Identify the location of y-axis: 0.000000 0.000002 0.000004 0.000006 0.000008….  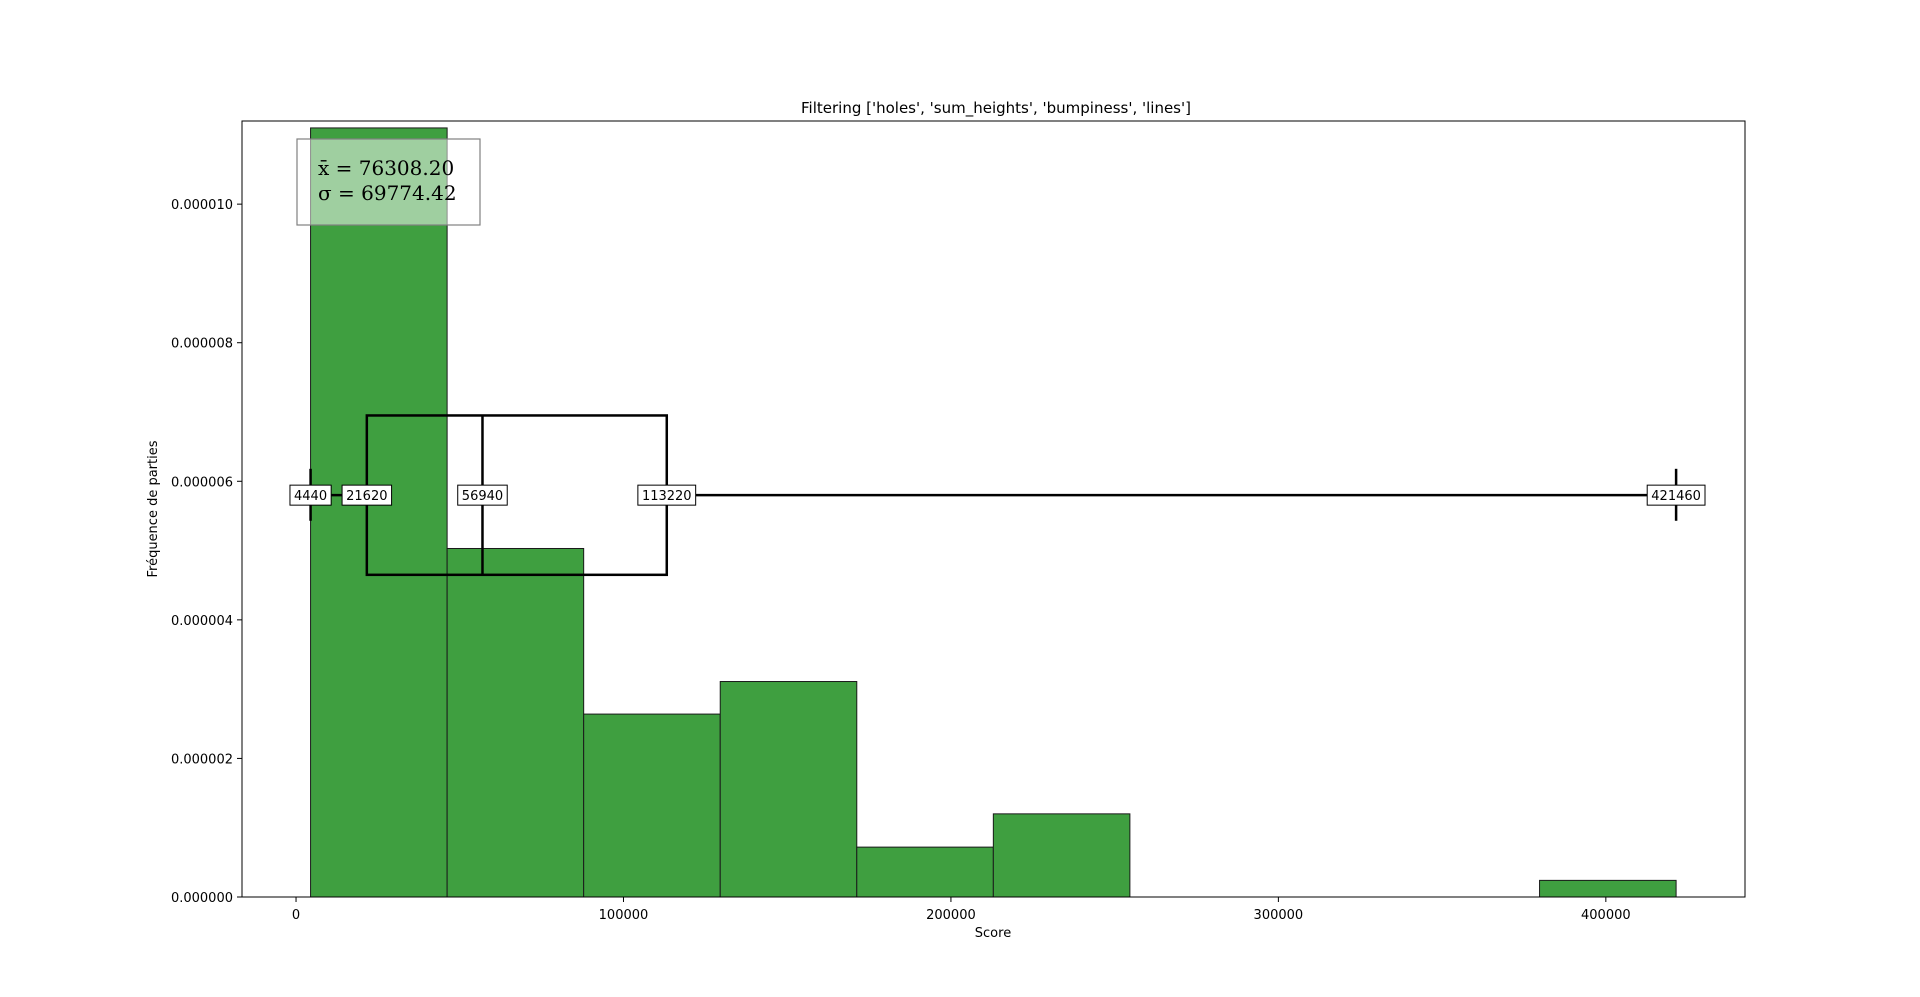
(206, 552).